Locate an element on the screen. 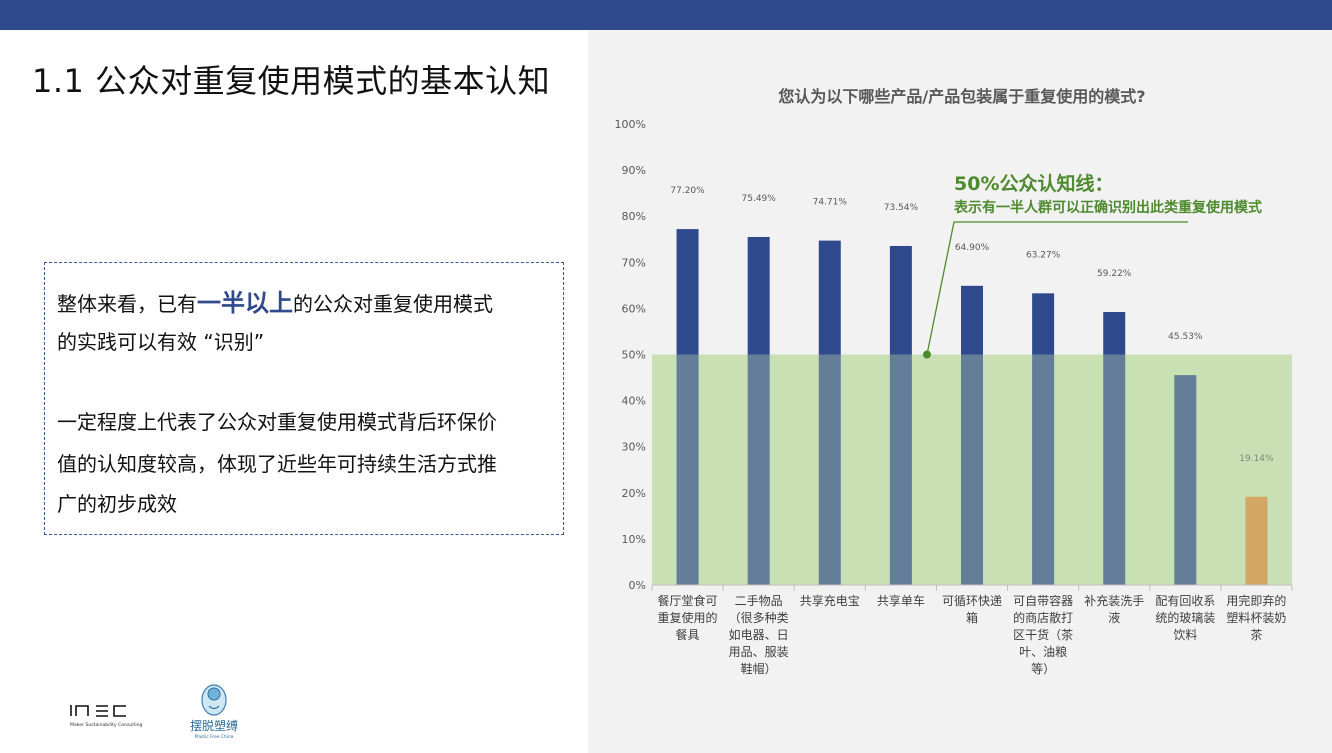 The image size is (1332, 753). summary-line-1: 整体来看，已有一半以上的公众对重复使用模式 is located at coordinates (275, 300).